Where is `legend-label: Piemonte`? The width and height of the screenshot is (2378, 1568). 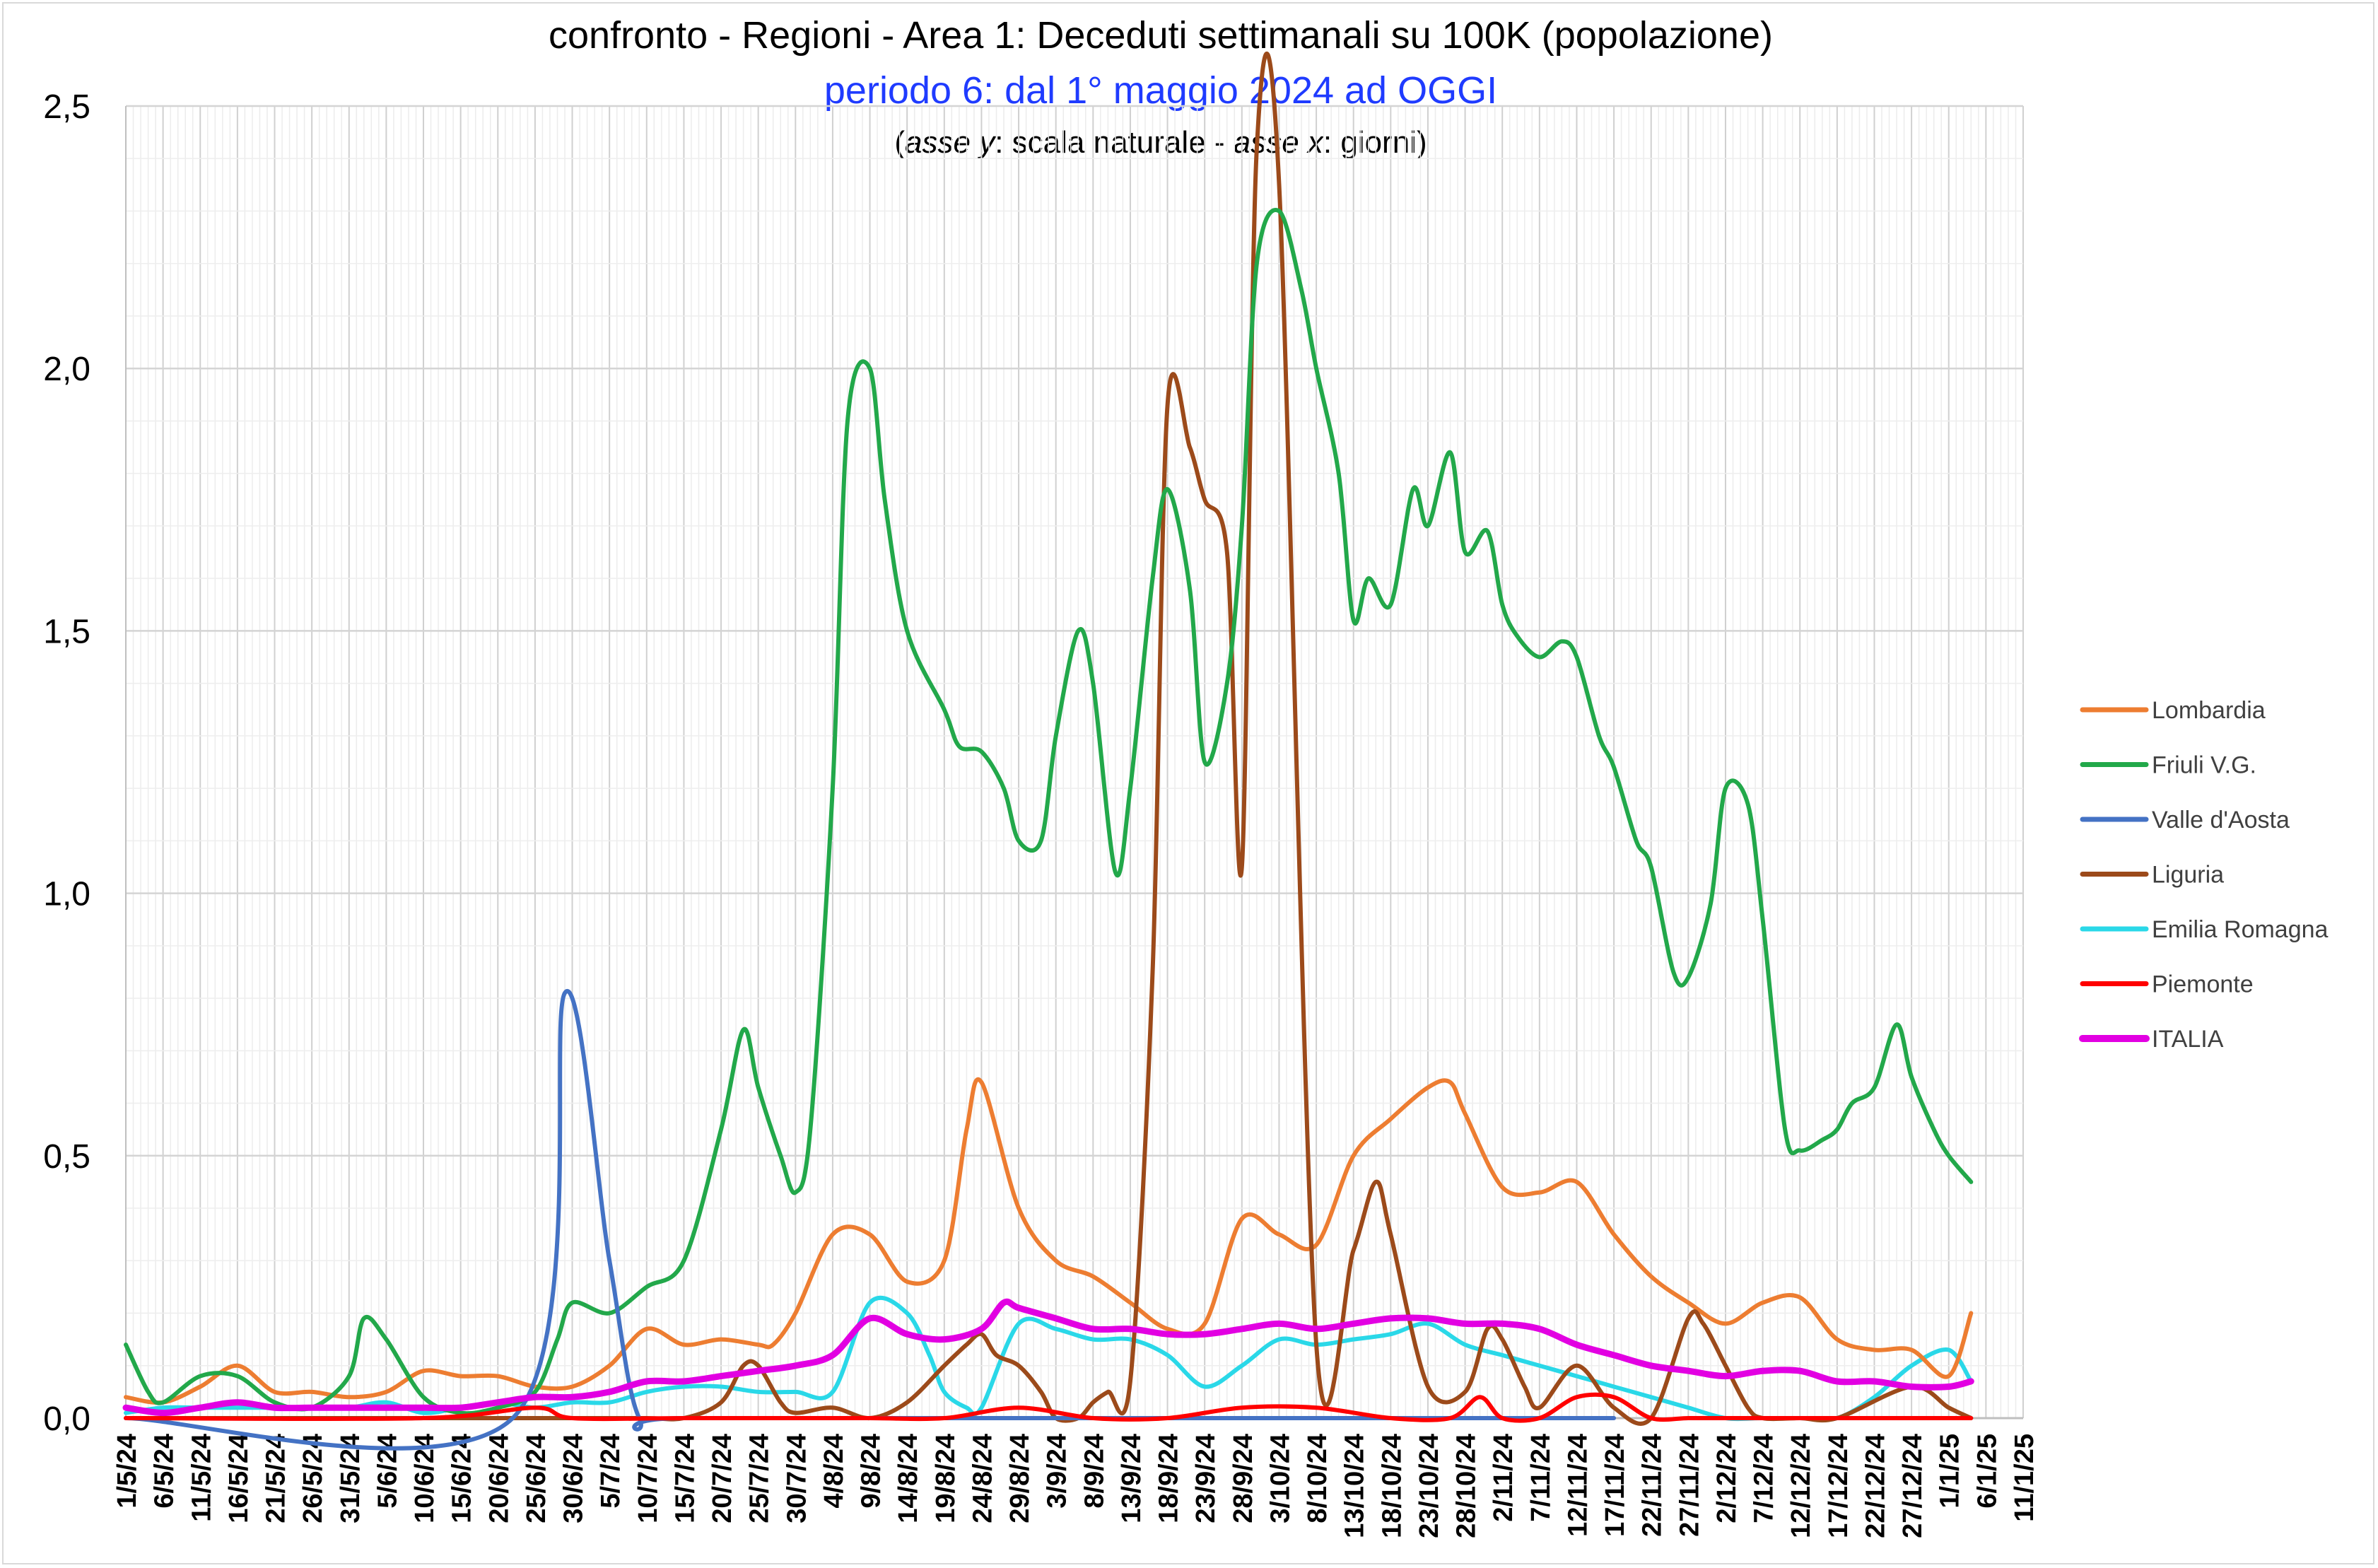
legend-label: Piemonte is located at coordinates (2203, 984).